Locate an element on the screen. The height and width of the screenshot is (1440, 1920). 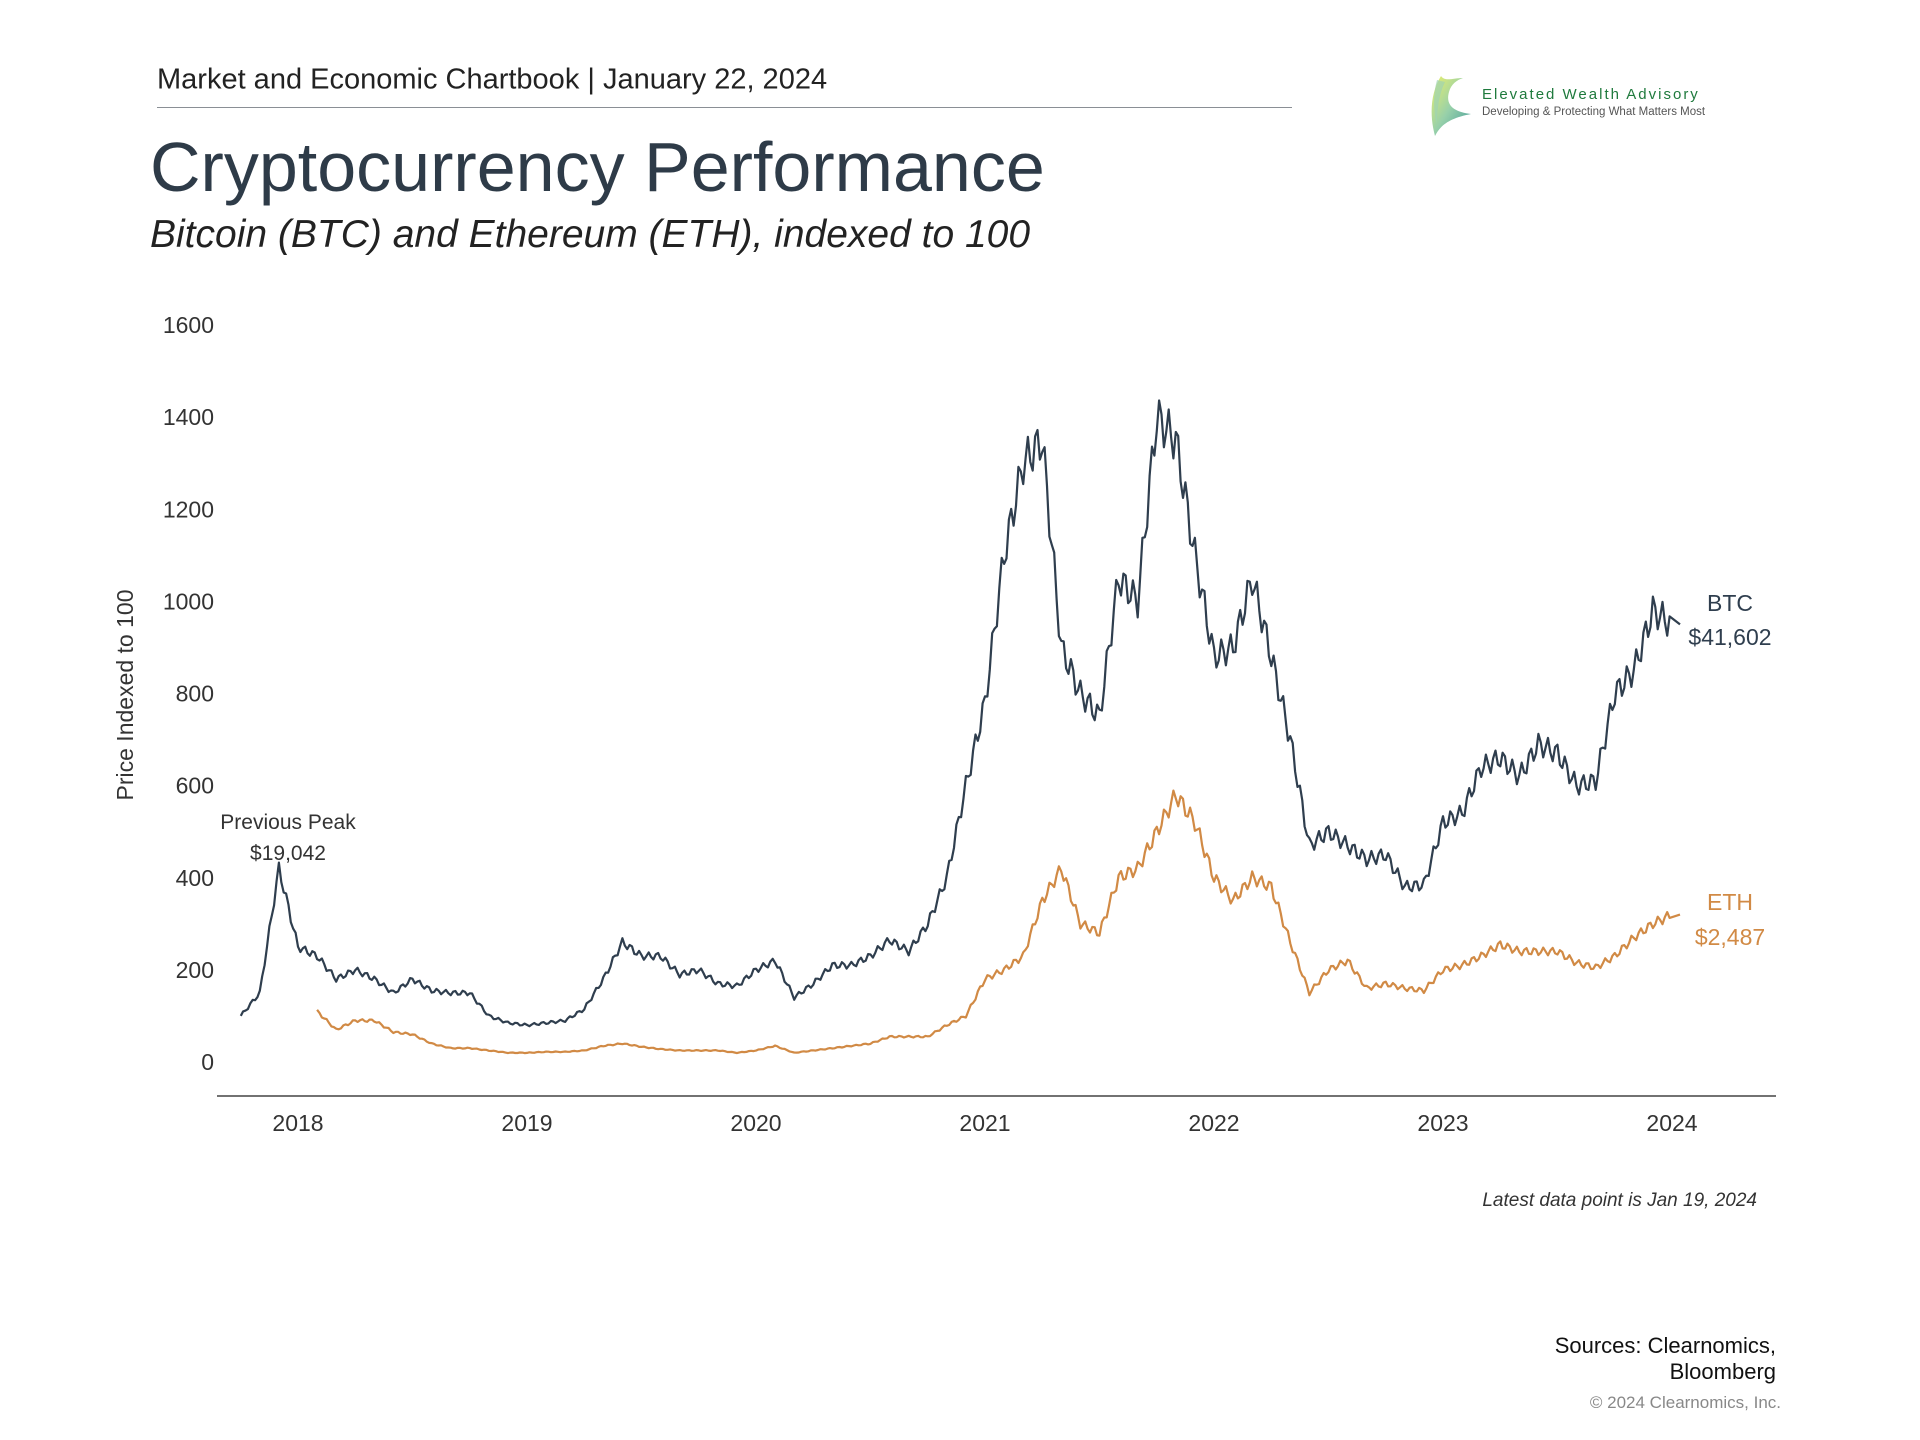
y-axis-ticks: 0 200 400 600 800 1000 1200 1400 1600 is located at coordinates (188, 693).